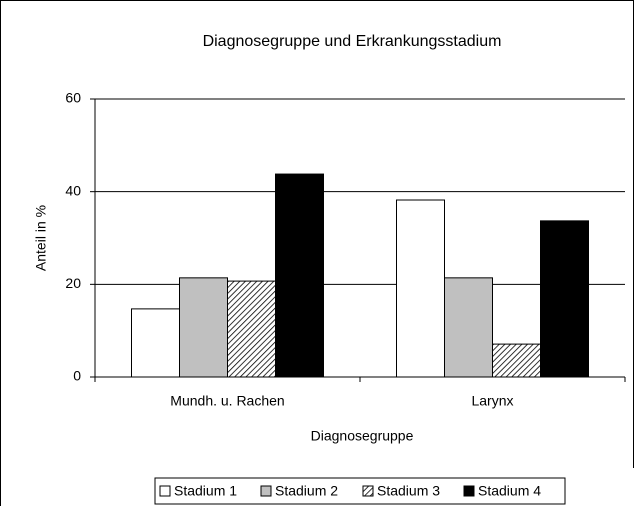 This screenshot has height=506, width=635. I want to click on legend-label: Stadium 3, so click(408, 491).